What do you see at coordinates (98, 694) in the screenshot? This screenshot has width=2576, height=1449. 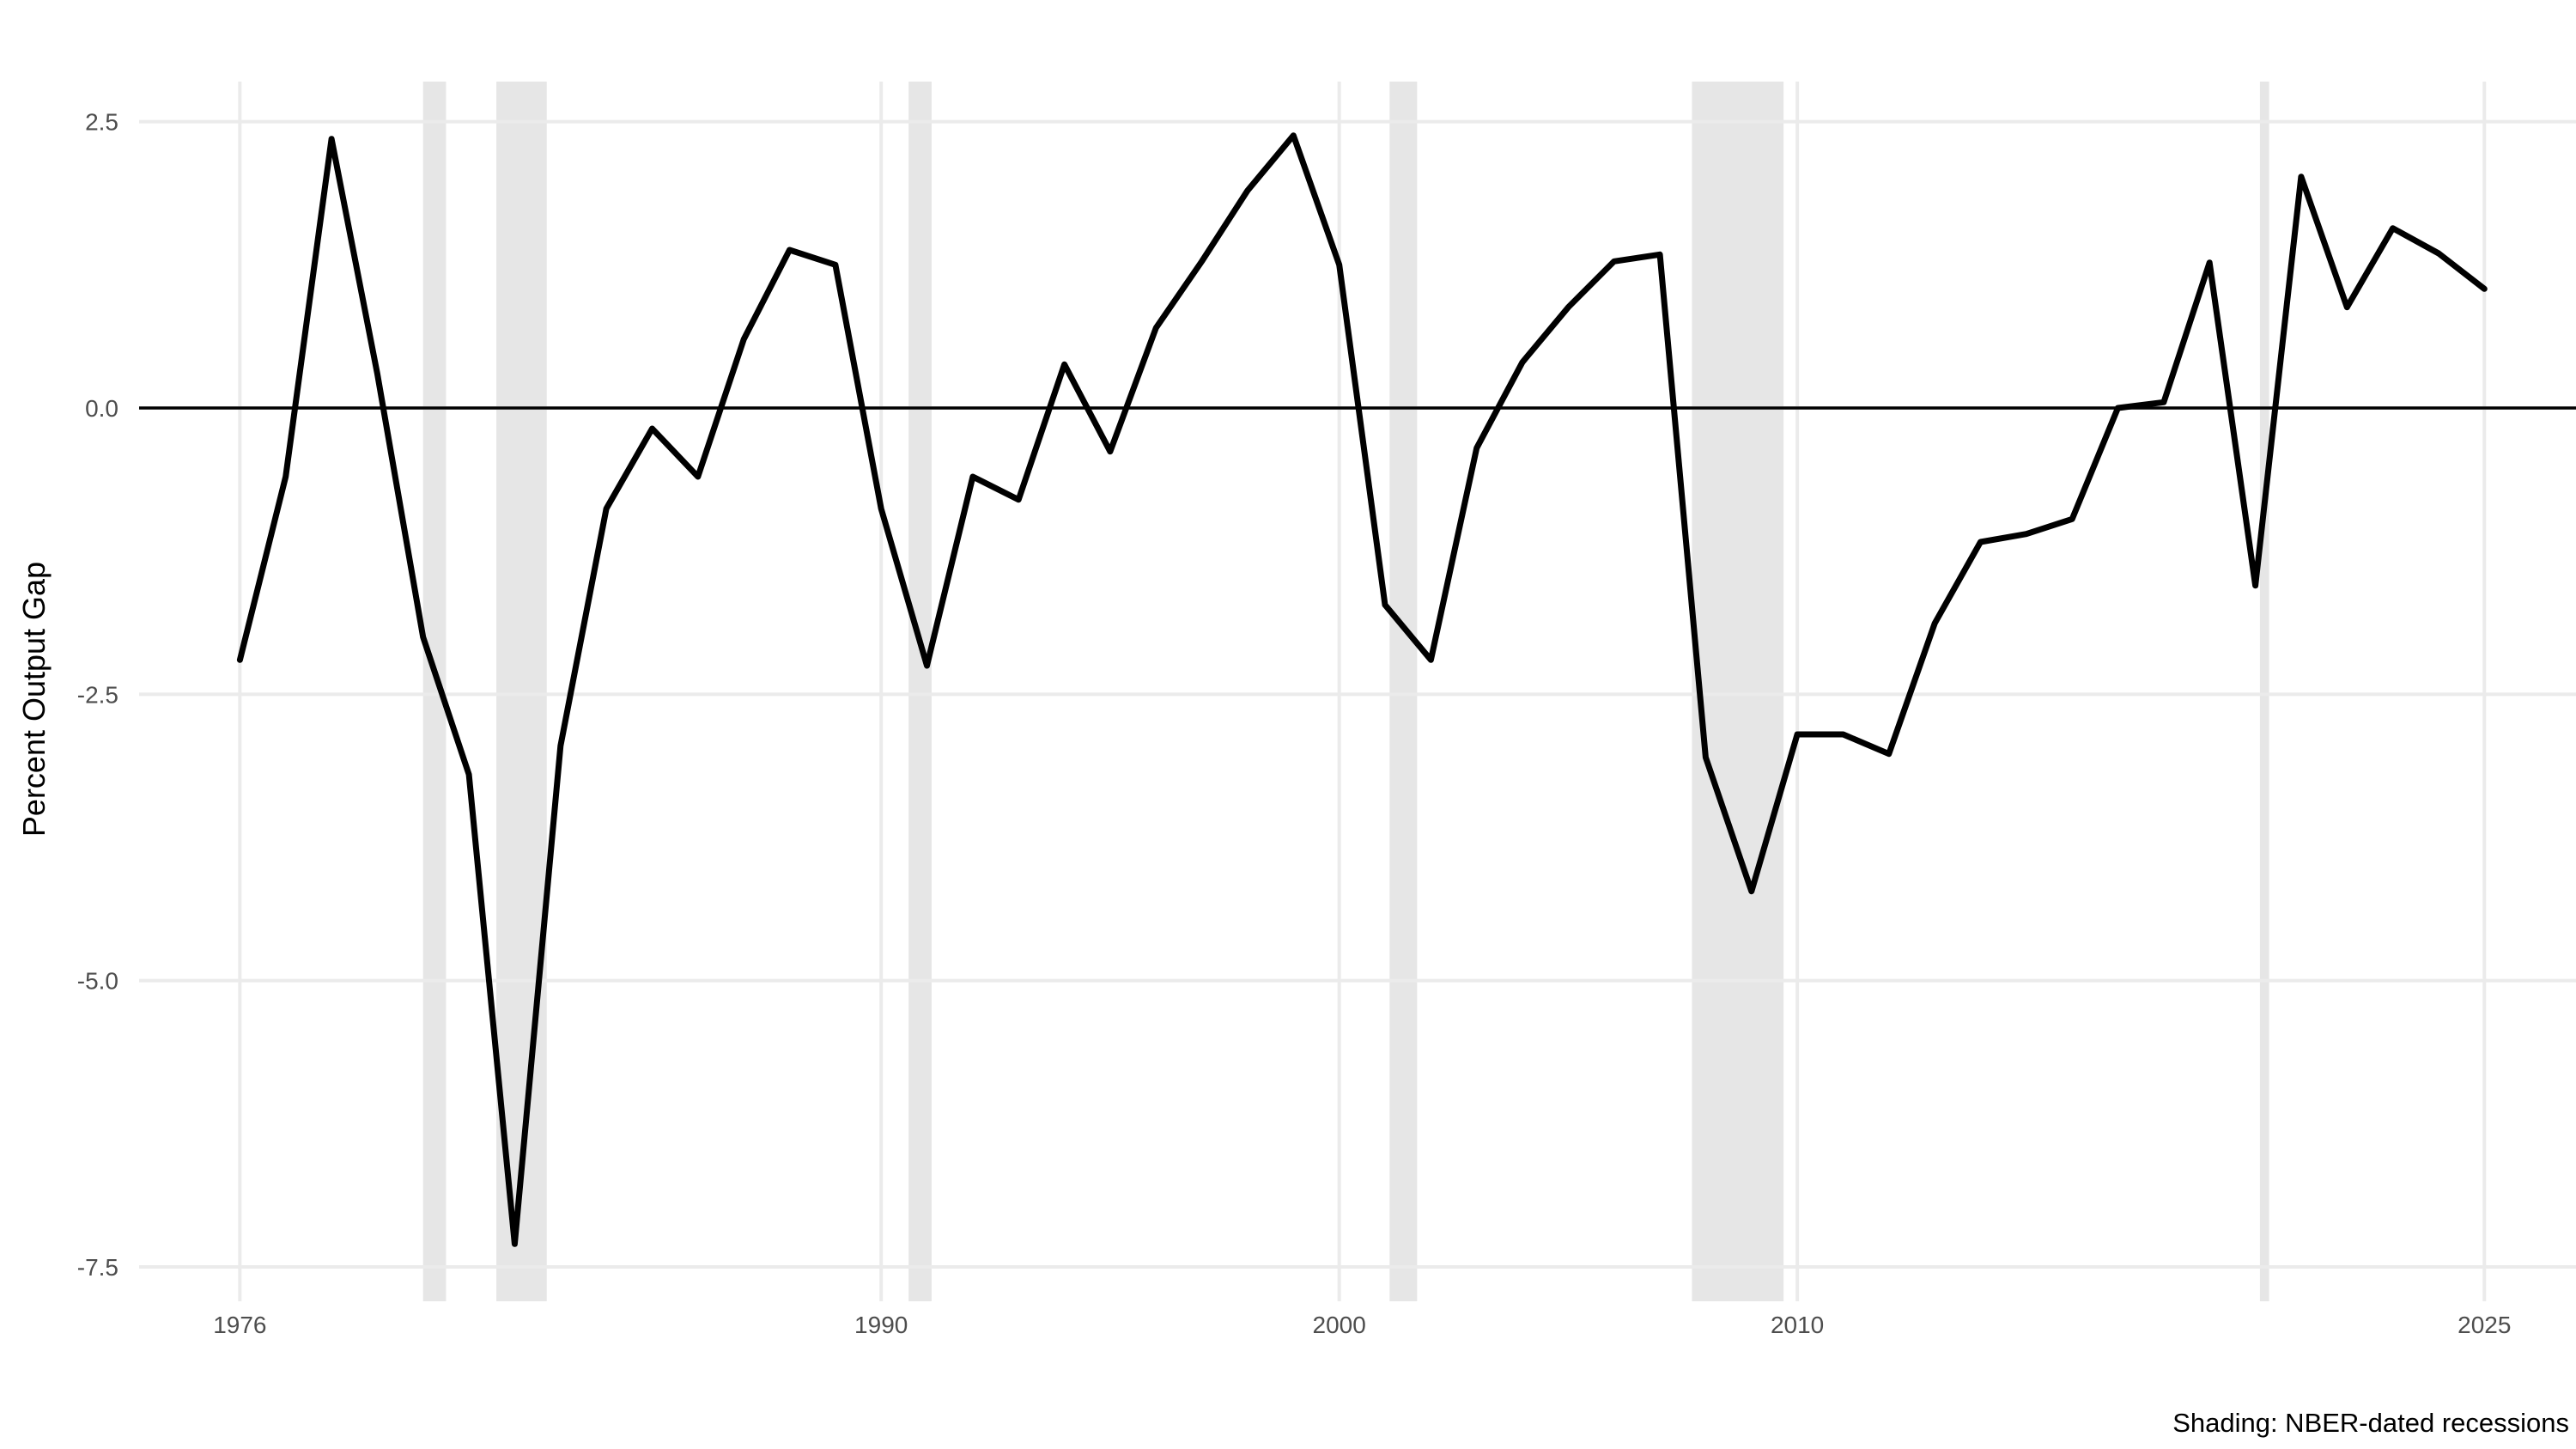 I see `y-tick-label: -2.5` at bounding box center [98, 694].